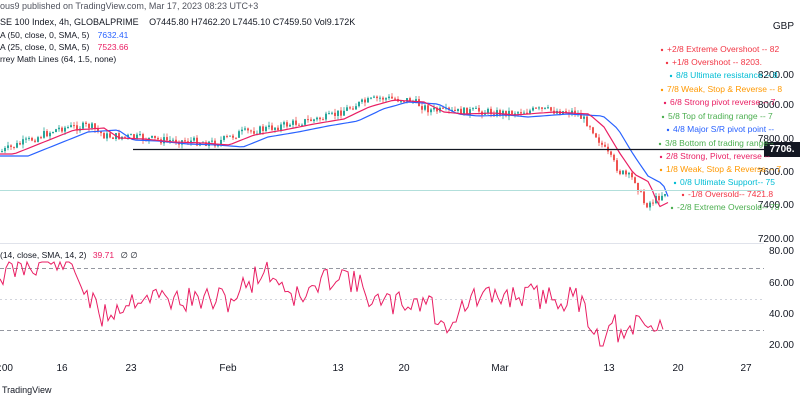 Image resolution: width=800 pixels, height=400 pixels. What do you see at coordinates (775, 205) in the screenshot?
I see `price-tick-label: 7400.00` at bounding box center [775, 205].